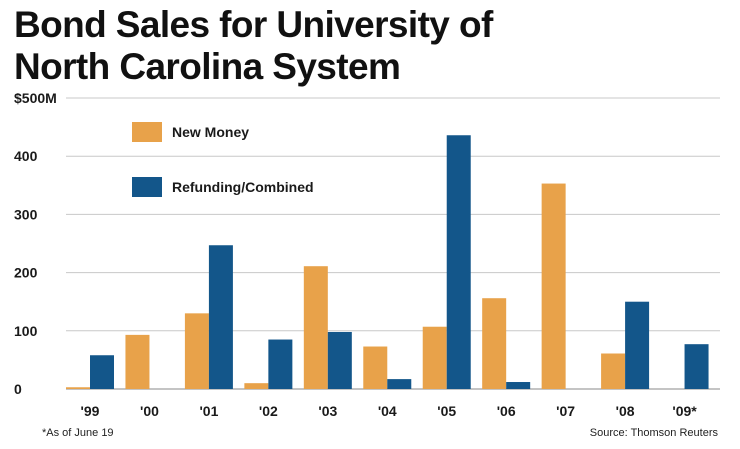 The height and width of the screenshot is (449, 740). What do you see at coordinates (446, 411) in the screenshot?
I see `x-tick-label: '05` at bounding box center [446, 411].